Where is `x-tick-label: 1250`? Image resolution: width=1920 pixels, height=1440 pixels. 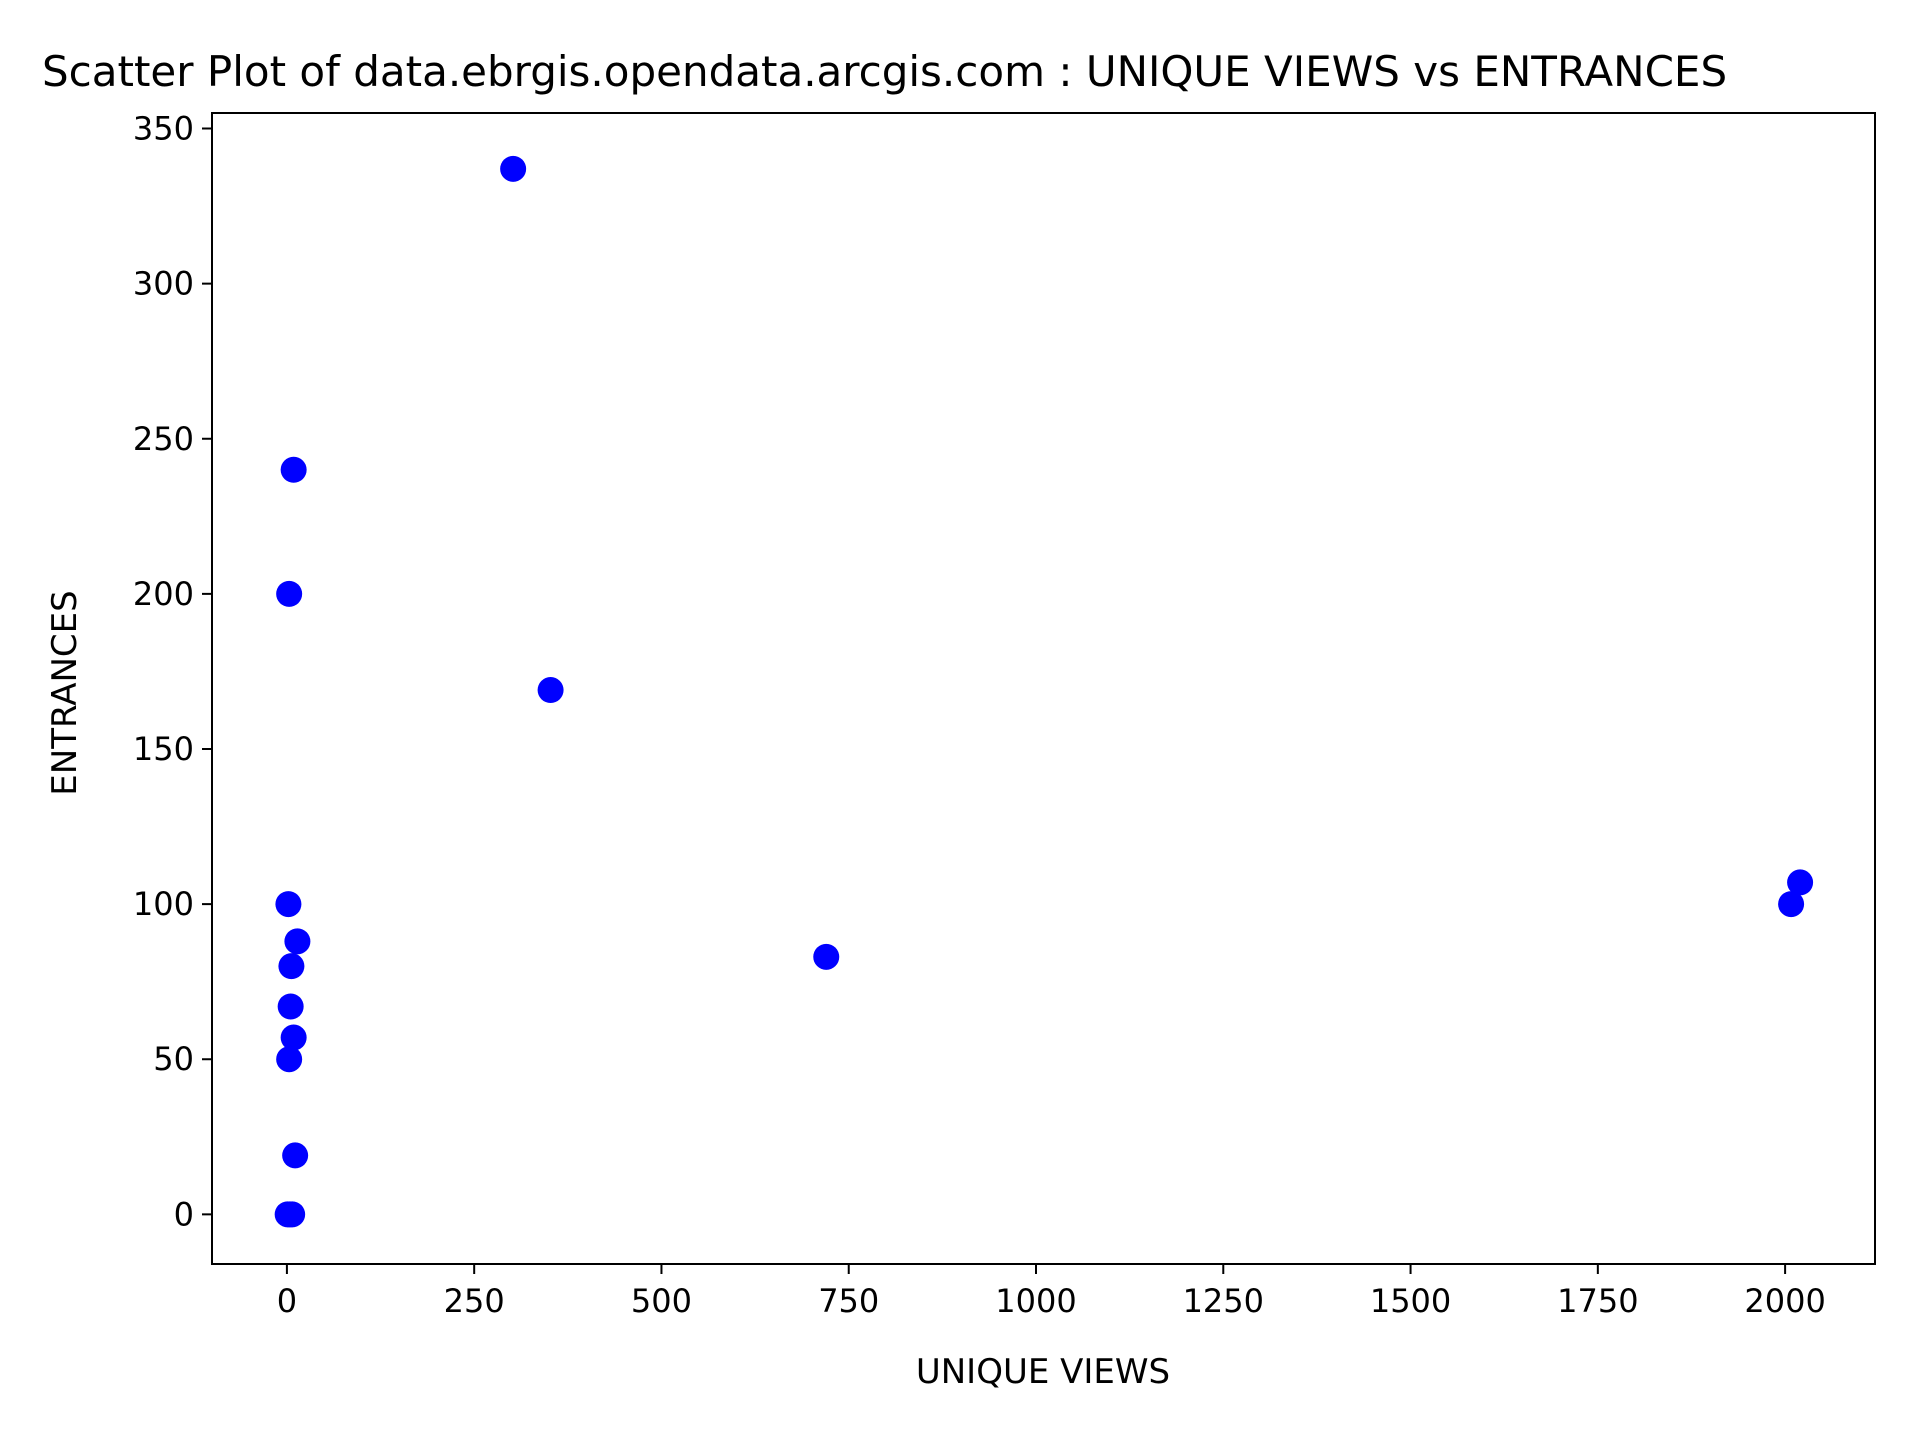 x-tick-label: 1250 is located at coordinates (1223, 1301).